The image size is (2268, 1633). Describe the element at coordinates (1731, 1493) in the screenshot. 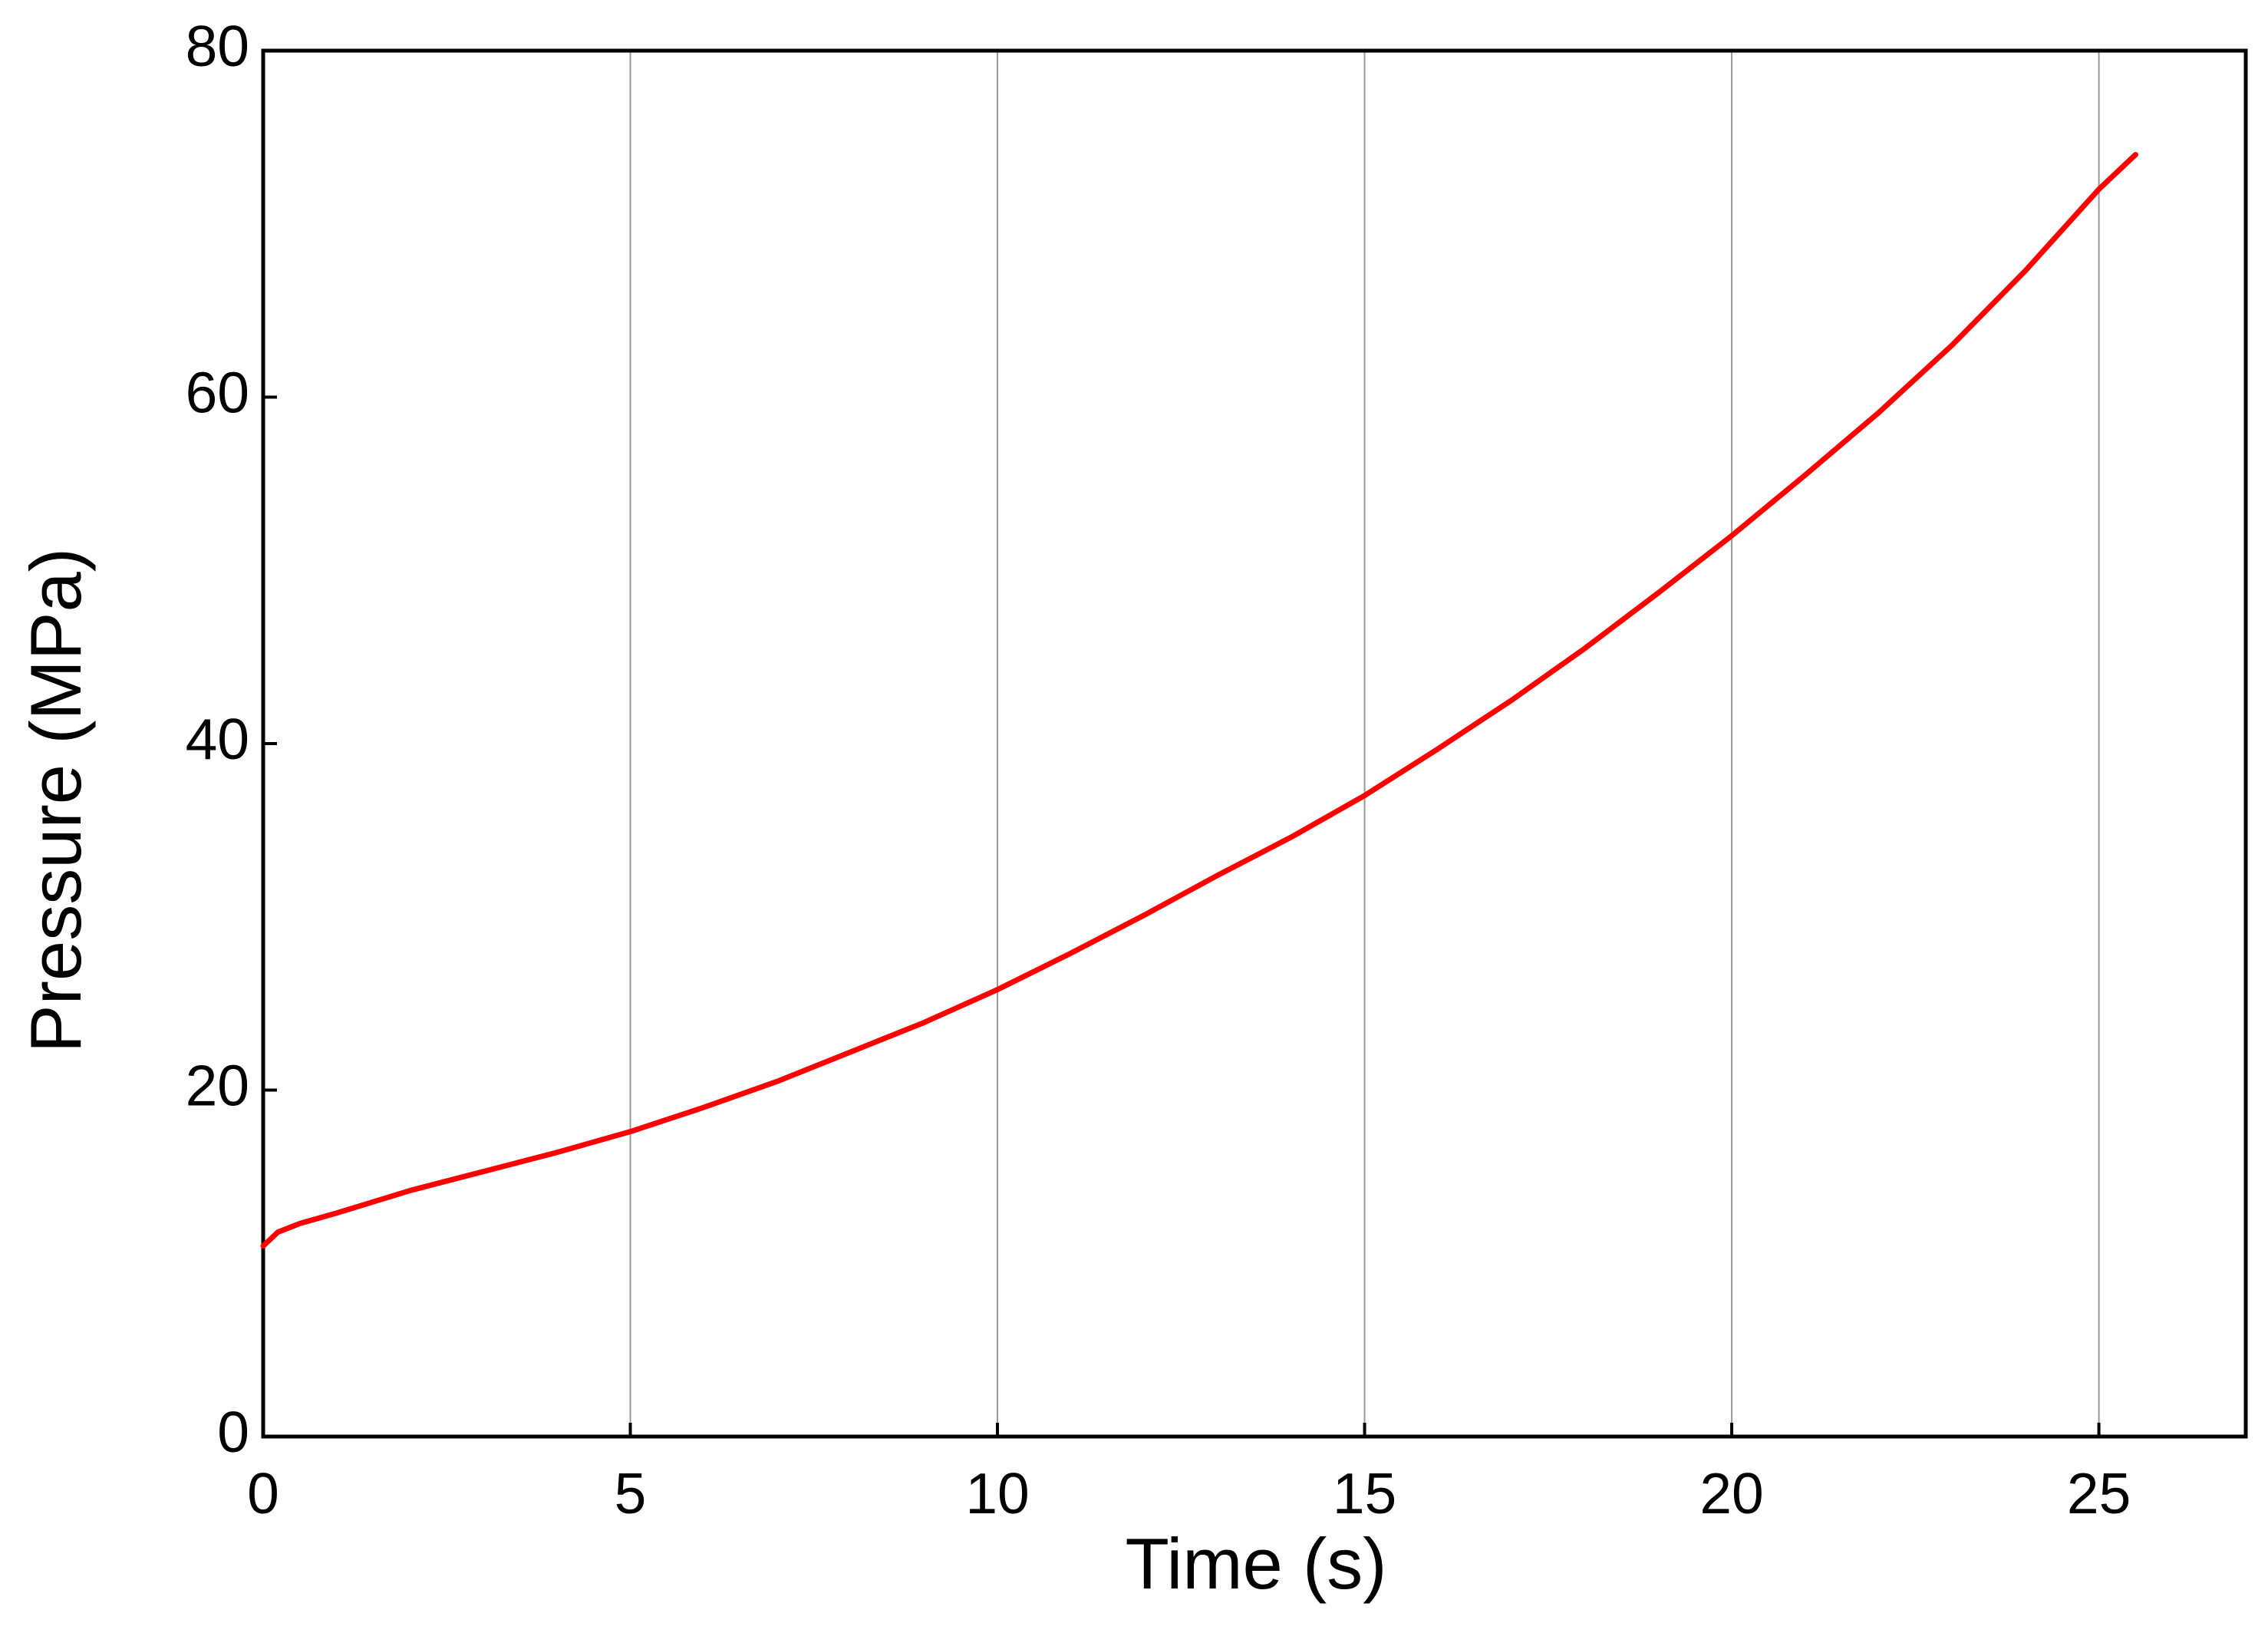

I see `x-tick-label: 20` at that location.